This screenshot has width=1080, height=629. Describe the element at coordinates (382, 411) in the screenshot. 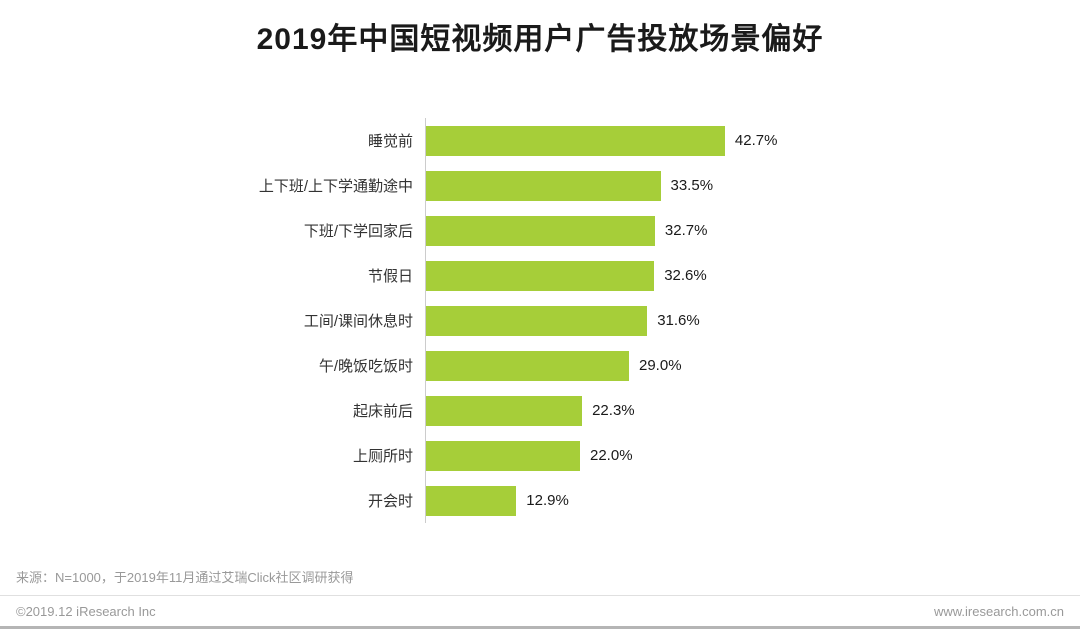

I see `bar-label: 起床前后` at that location.